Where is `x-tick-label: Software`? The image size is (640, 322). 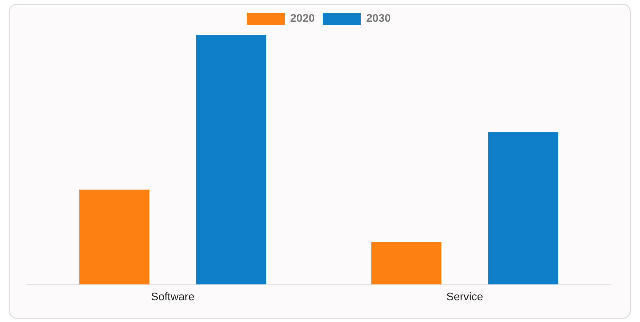
x-tick-label: Software is located at coordinates (173, 297).